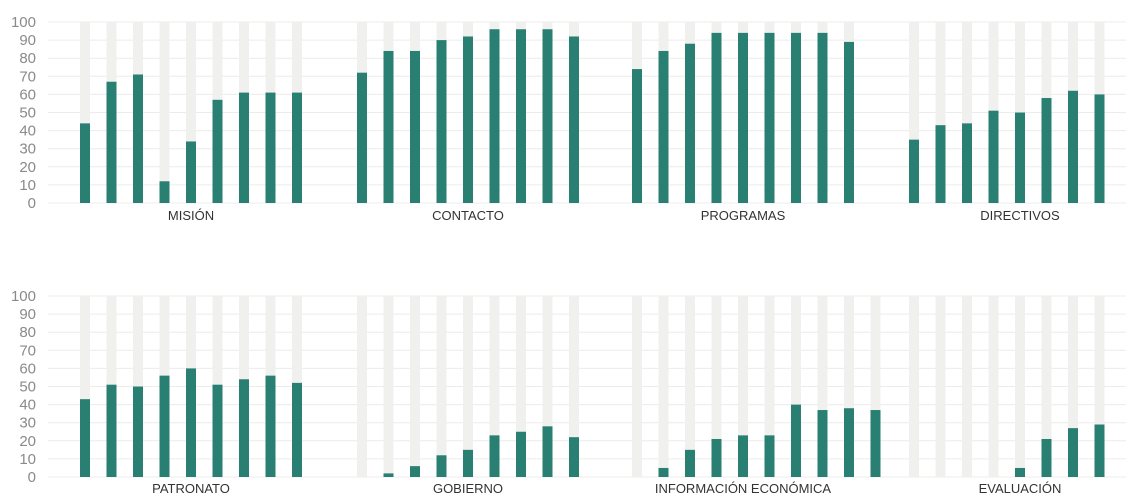 The image size is (1126, 495). Describe the element at coordinates (27, 131) in the screenshot. I see `y-tick-label: 40` at that location.